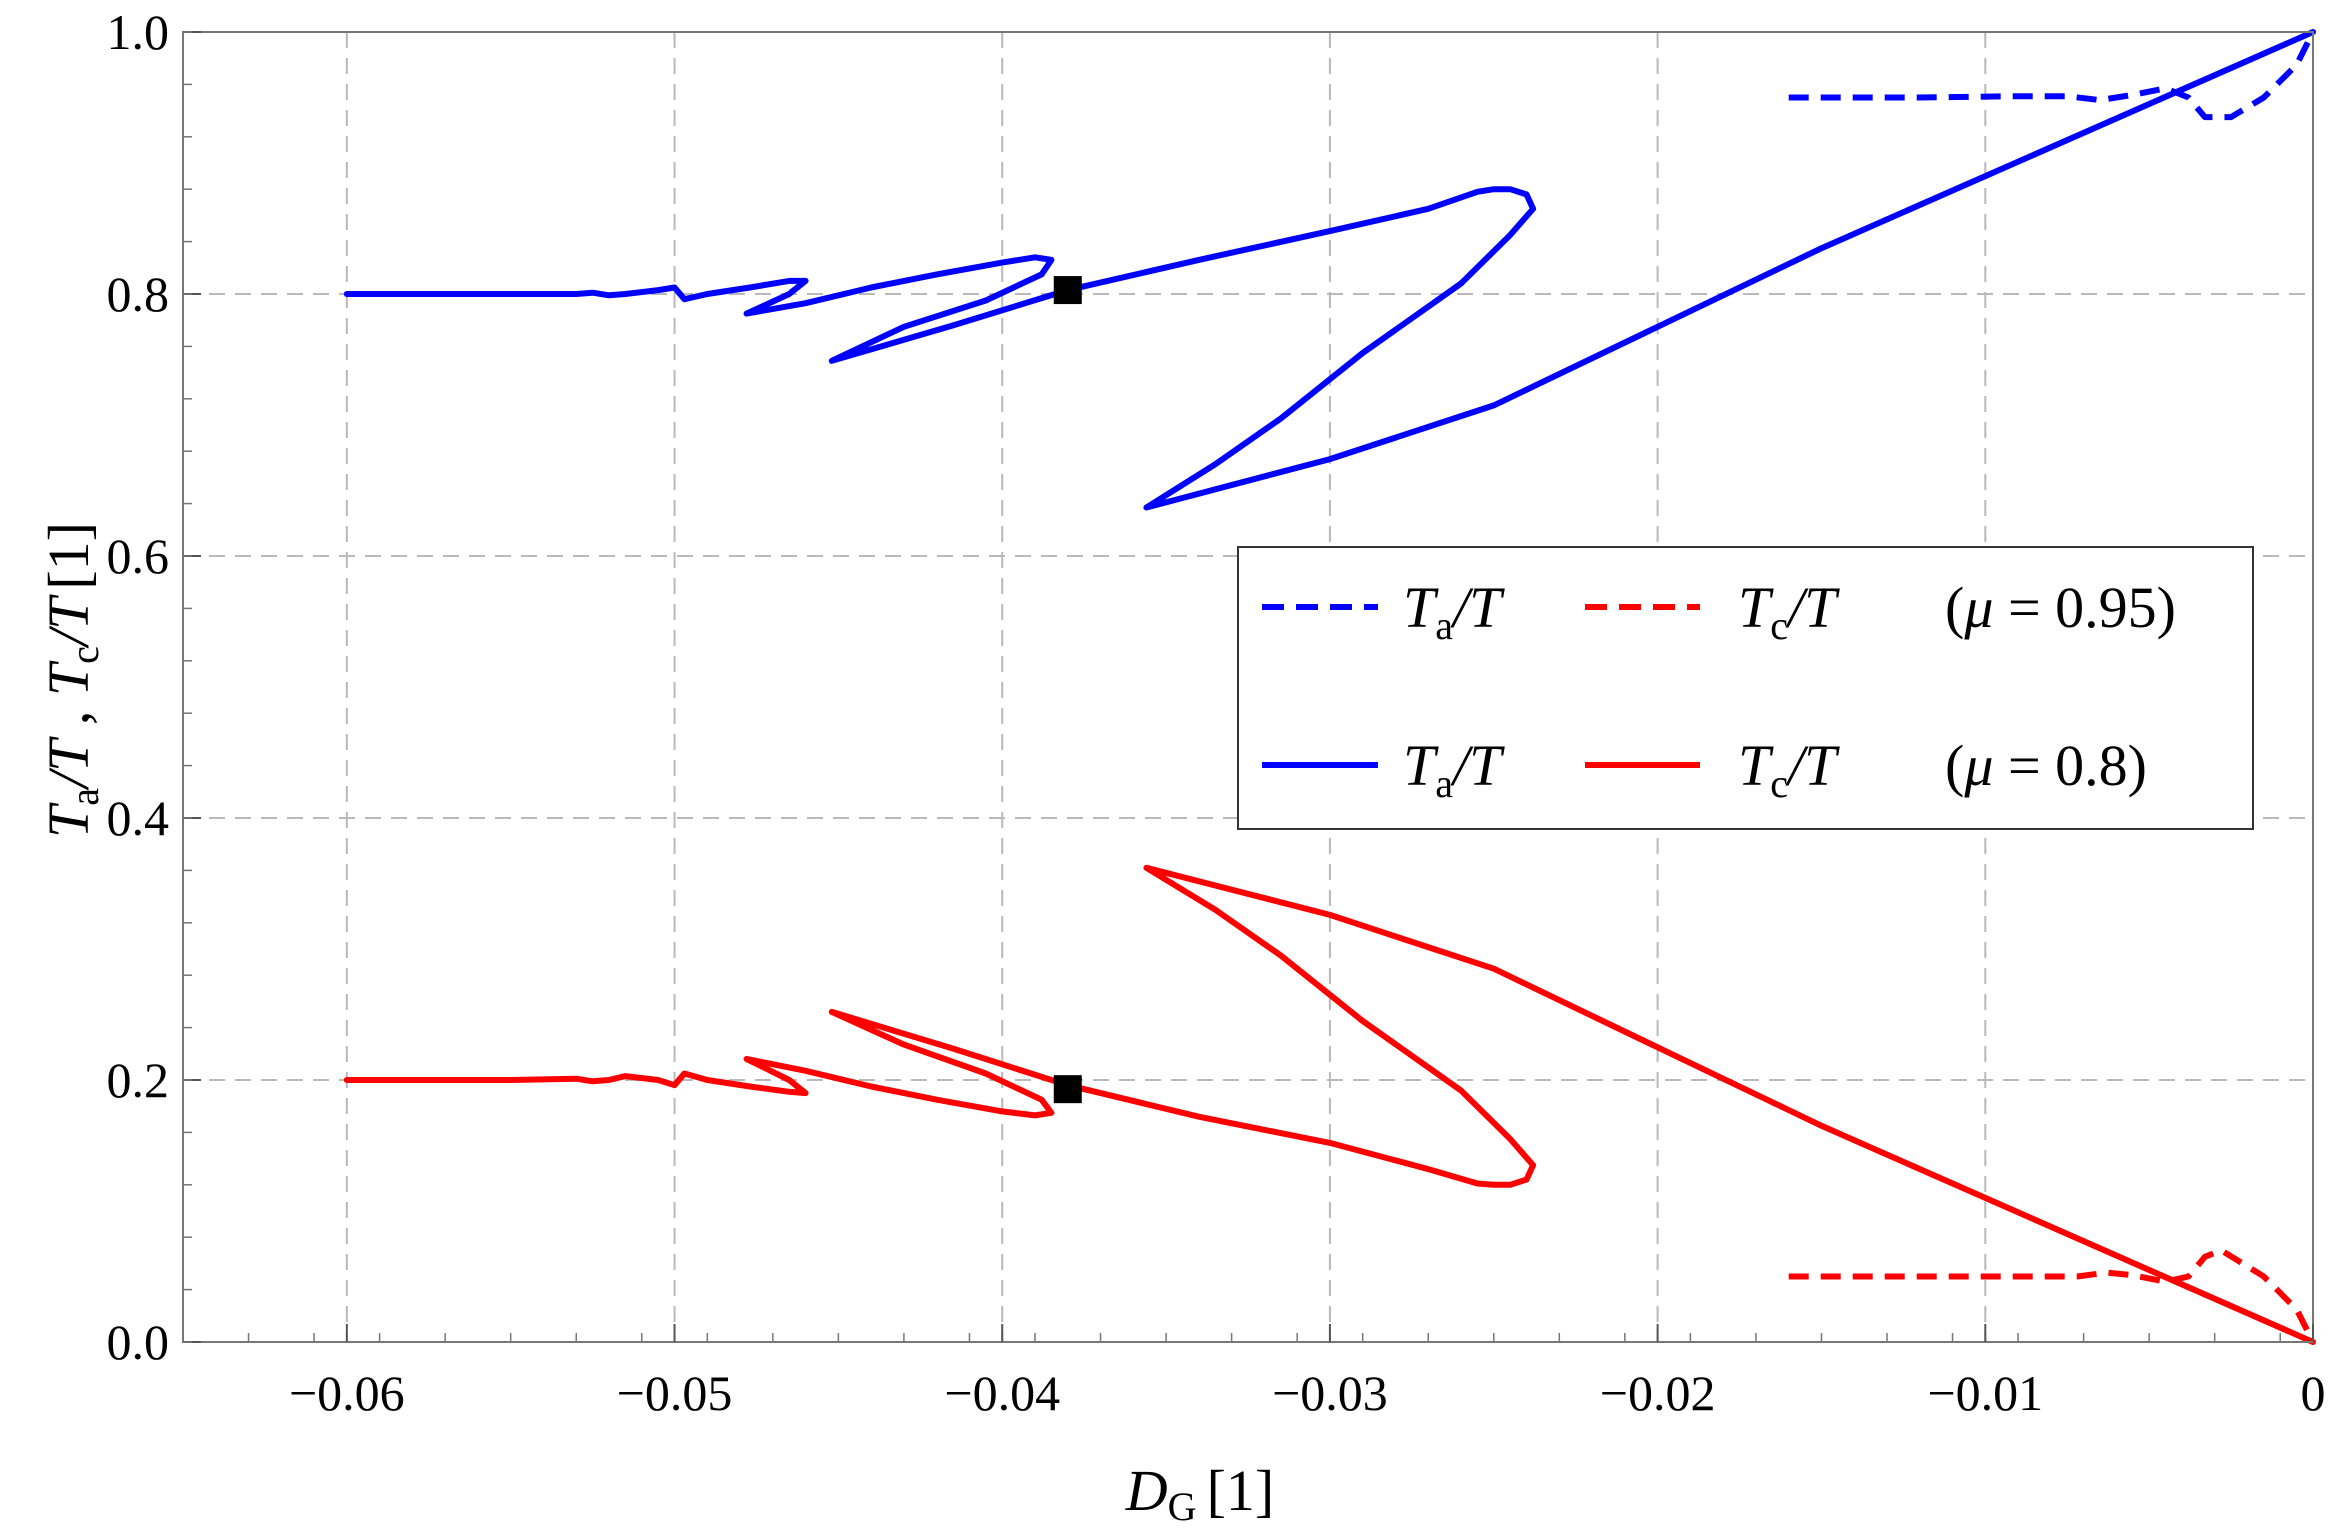 Image resolution: width=2343 pixels, height=1534 pixels. What do you see at coordinates (71, 680) in the screenshot?
I see `y-axis-title: Ta/T , Tc/T[1]` at bounding box center [71, 680].